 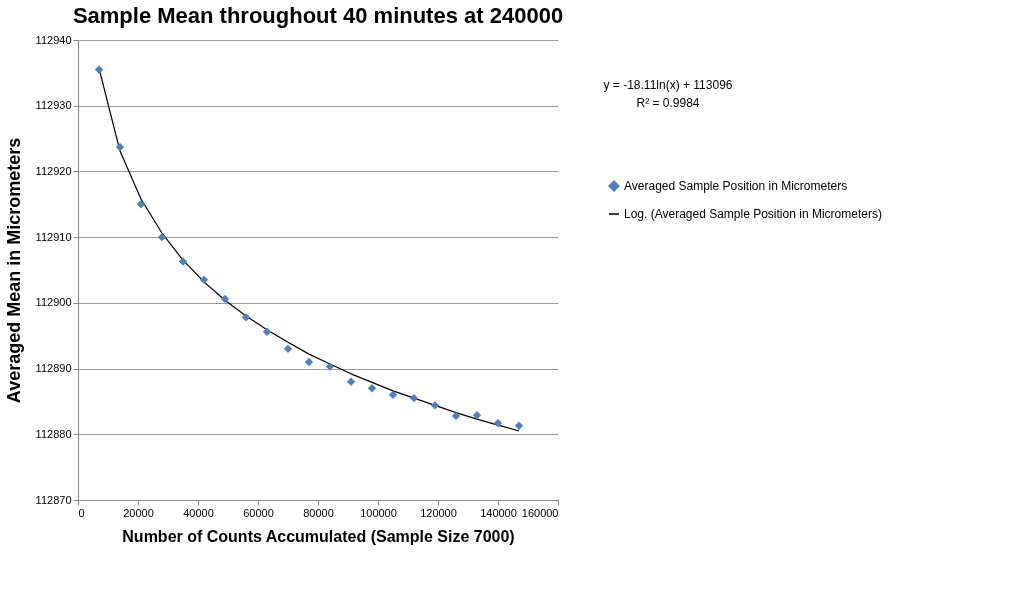 What do you see at coordinates (81, 512) in the screenshot?
I see `x-tick-label: 0` at bounding box center [81, 512].